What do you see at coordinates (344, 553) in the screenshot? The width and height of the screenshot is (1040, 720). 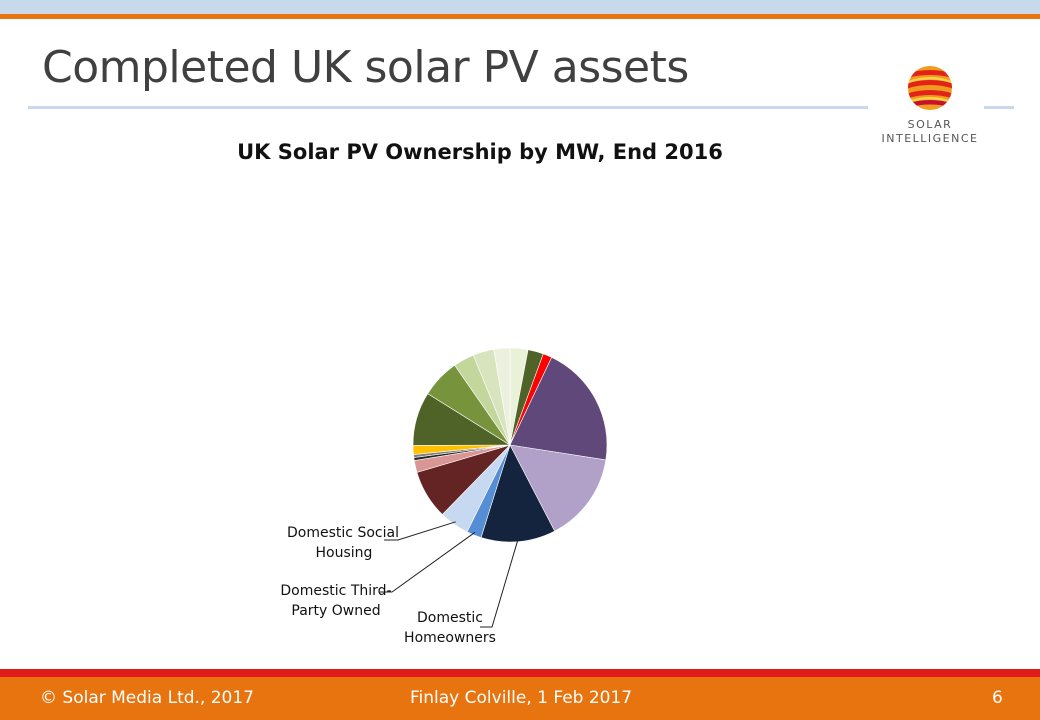 I see `callout-social-line2: Housing` at bounding box center [344, 553].